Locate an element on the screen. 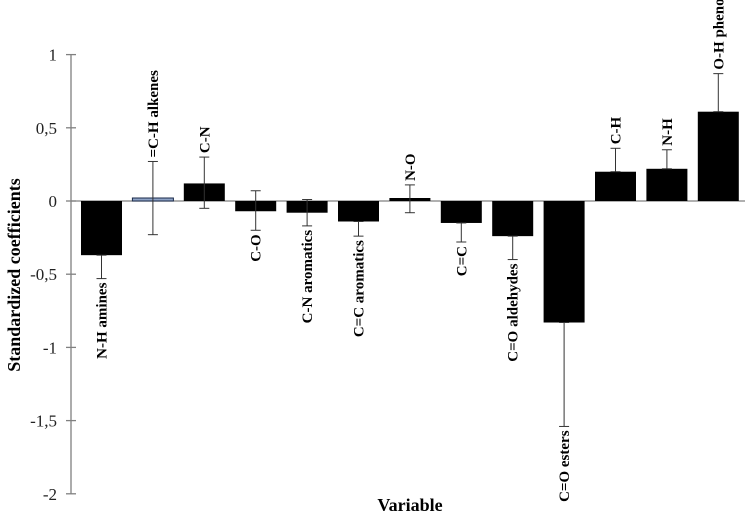 The height and width of the screenshot is (518, 750). y-tick-label: -0,5 is located at coordinates (43, 274).